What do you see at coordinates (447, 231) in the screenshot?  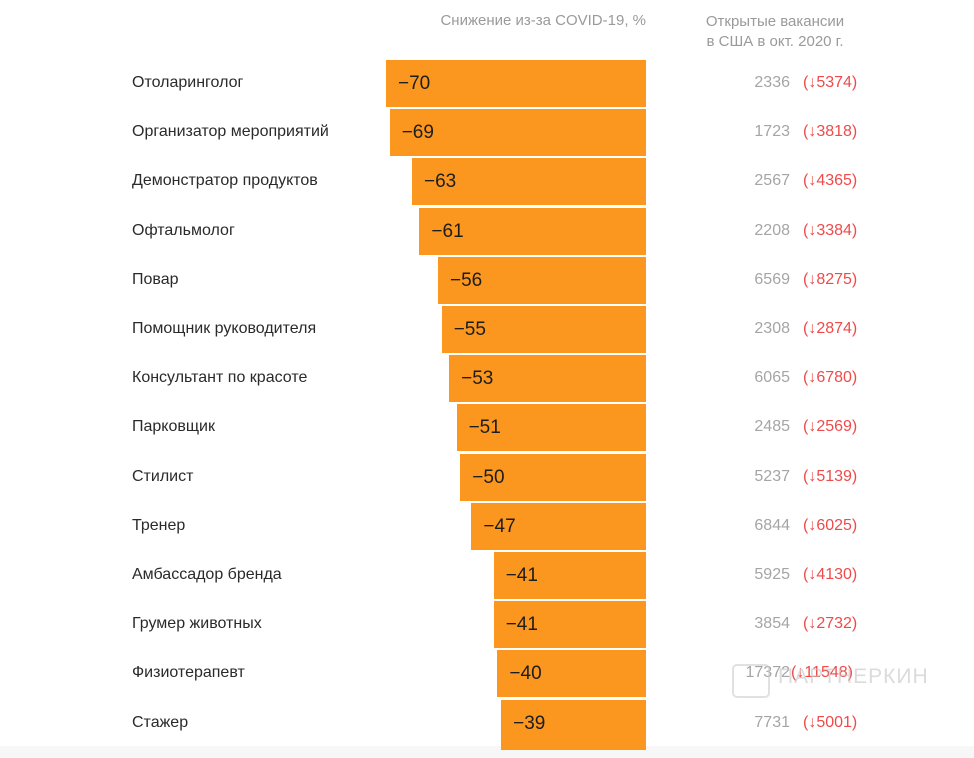 I see `bar-value-label: −61` at bounding box center [447, 231].